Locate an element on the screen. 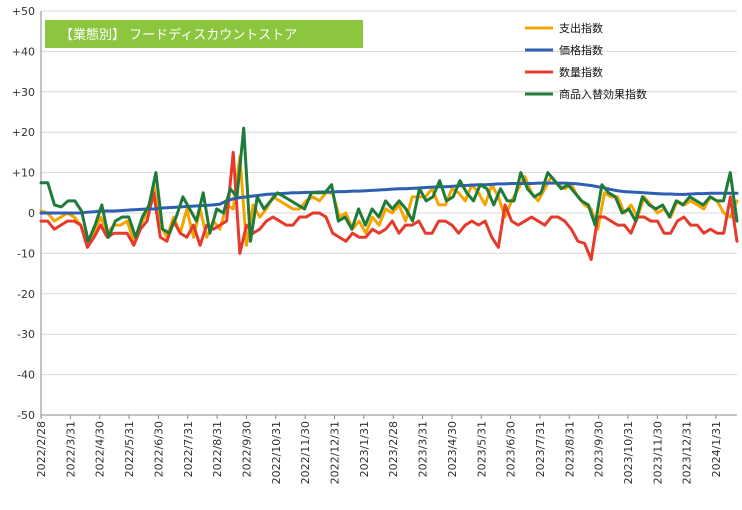 Image resolution: width=742 pixels, height=510 pixels. y-tick-label: +10 is located at coordinates (23, 173).